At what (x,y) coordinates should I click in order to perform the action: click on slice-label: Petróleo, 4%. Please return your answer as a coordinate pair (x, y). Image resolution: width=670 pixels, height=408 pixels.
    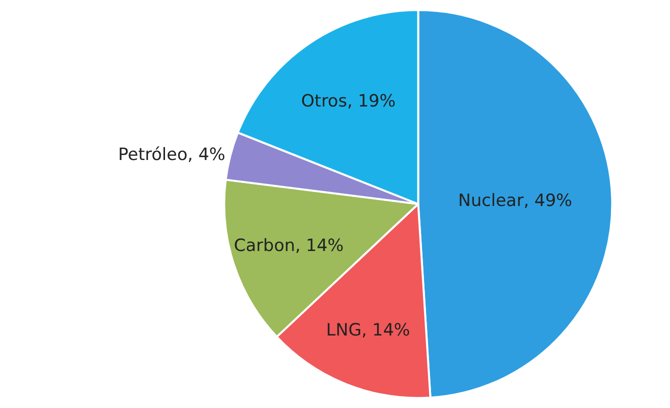
    Looking at the image, I should click on (172, 155).